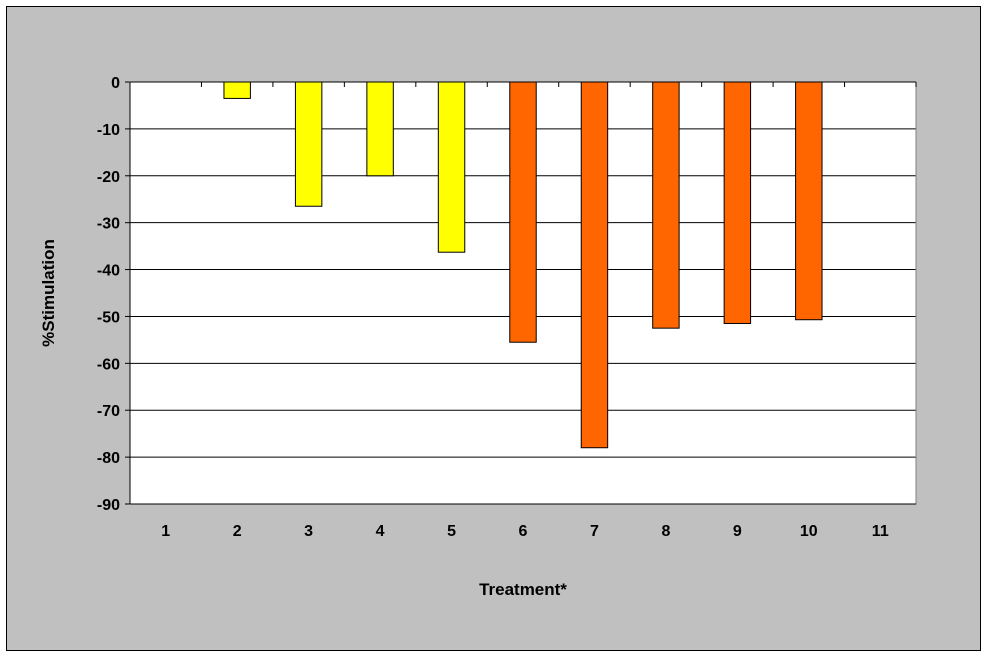 The width and height of the screenshot is (987, 657). Describe the element at coordinates (108, 130) in the screenshot. I see `y-tick-label: -10` at that location.